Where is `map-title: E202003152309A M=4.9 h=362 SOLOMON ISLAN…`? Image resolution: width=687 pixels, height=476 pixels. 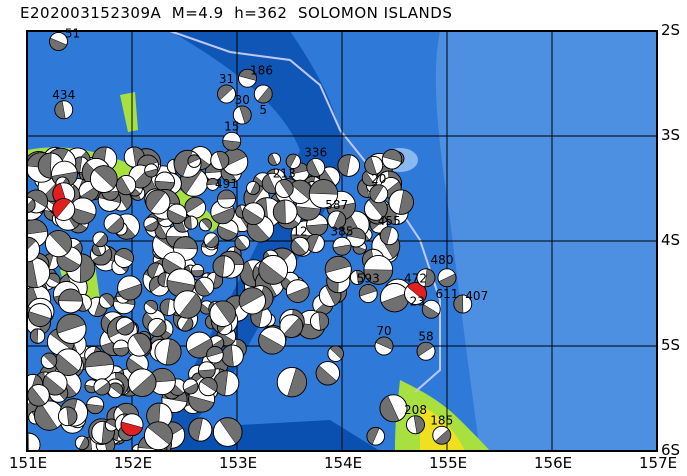
map-title: E202003152309A M=4.9 h=362 SOLOMON ISLAN… is located at coordinates (236, 13).